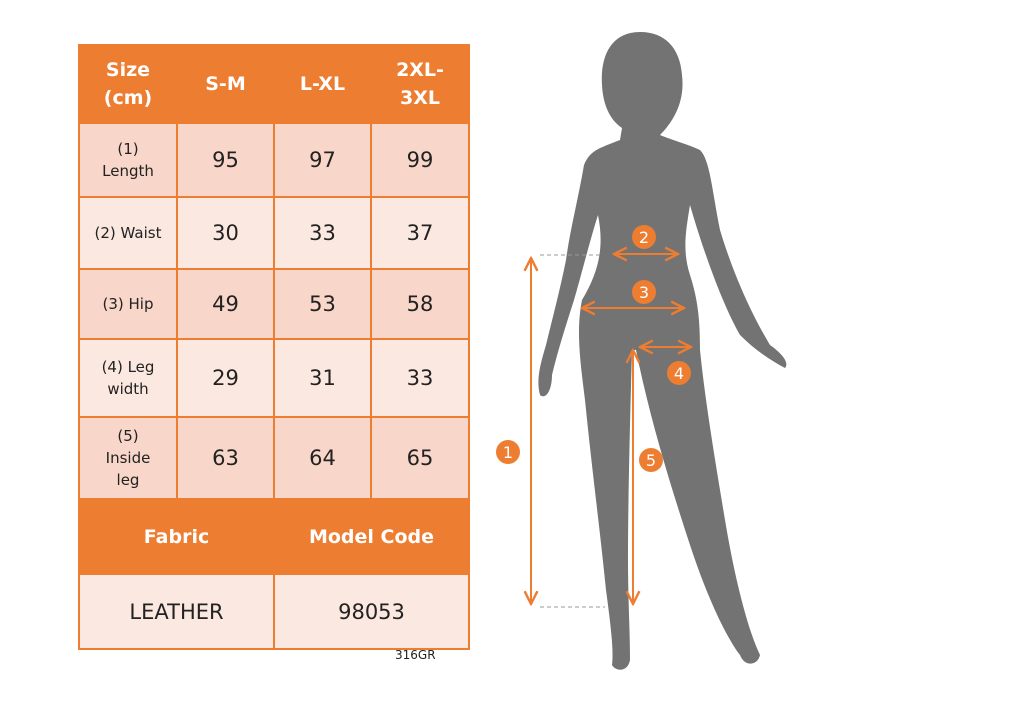 The height and width of the screenshot is (708, 1024). Describe the element at coordinates (128, 458) in the screenshot. I see `row-label: (5) Inside leg` at that location.